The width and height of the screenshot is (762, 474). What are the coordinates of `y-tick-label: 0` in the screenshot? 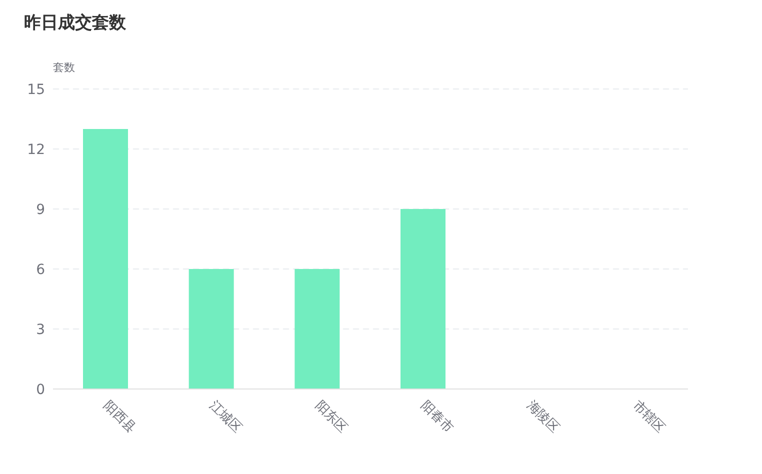 It's located at (40, 390).